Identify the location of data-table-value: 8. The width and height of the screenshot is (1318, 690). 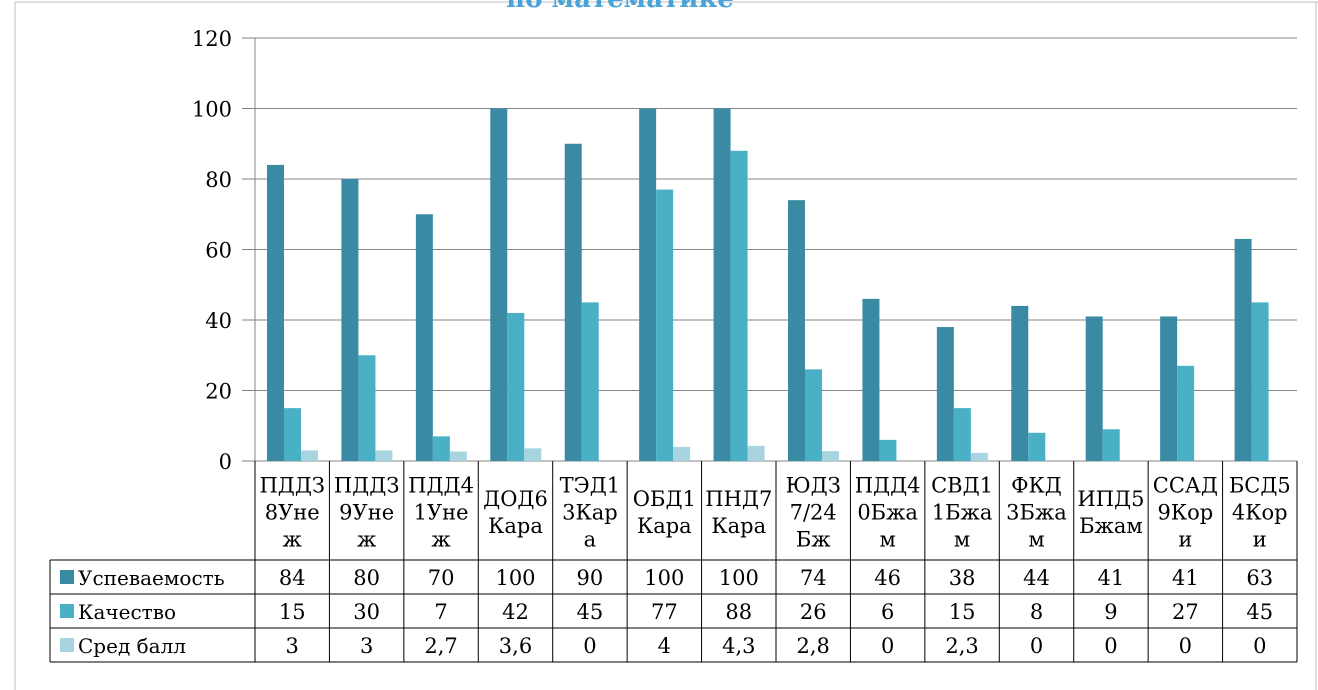
(1036, 612).